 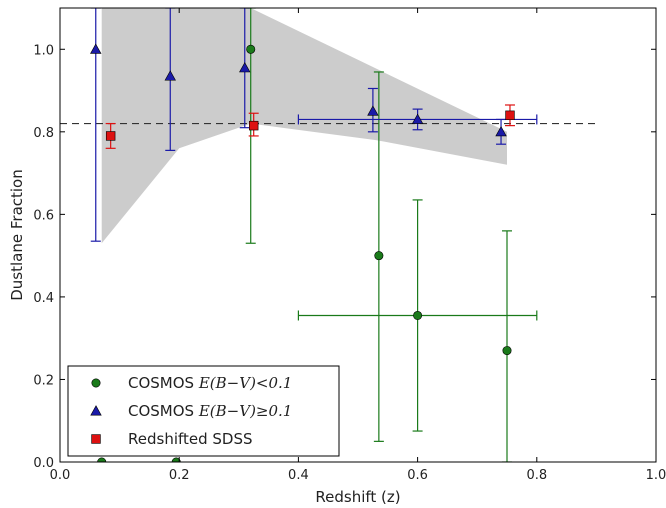 What do you see at coordinates (43, 463) in the screenshot?
I see `y-tick-label-0: 0.0` at bounding box center [43, 463].